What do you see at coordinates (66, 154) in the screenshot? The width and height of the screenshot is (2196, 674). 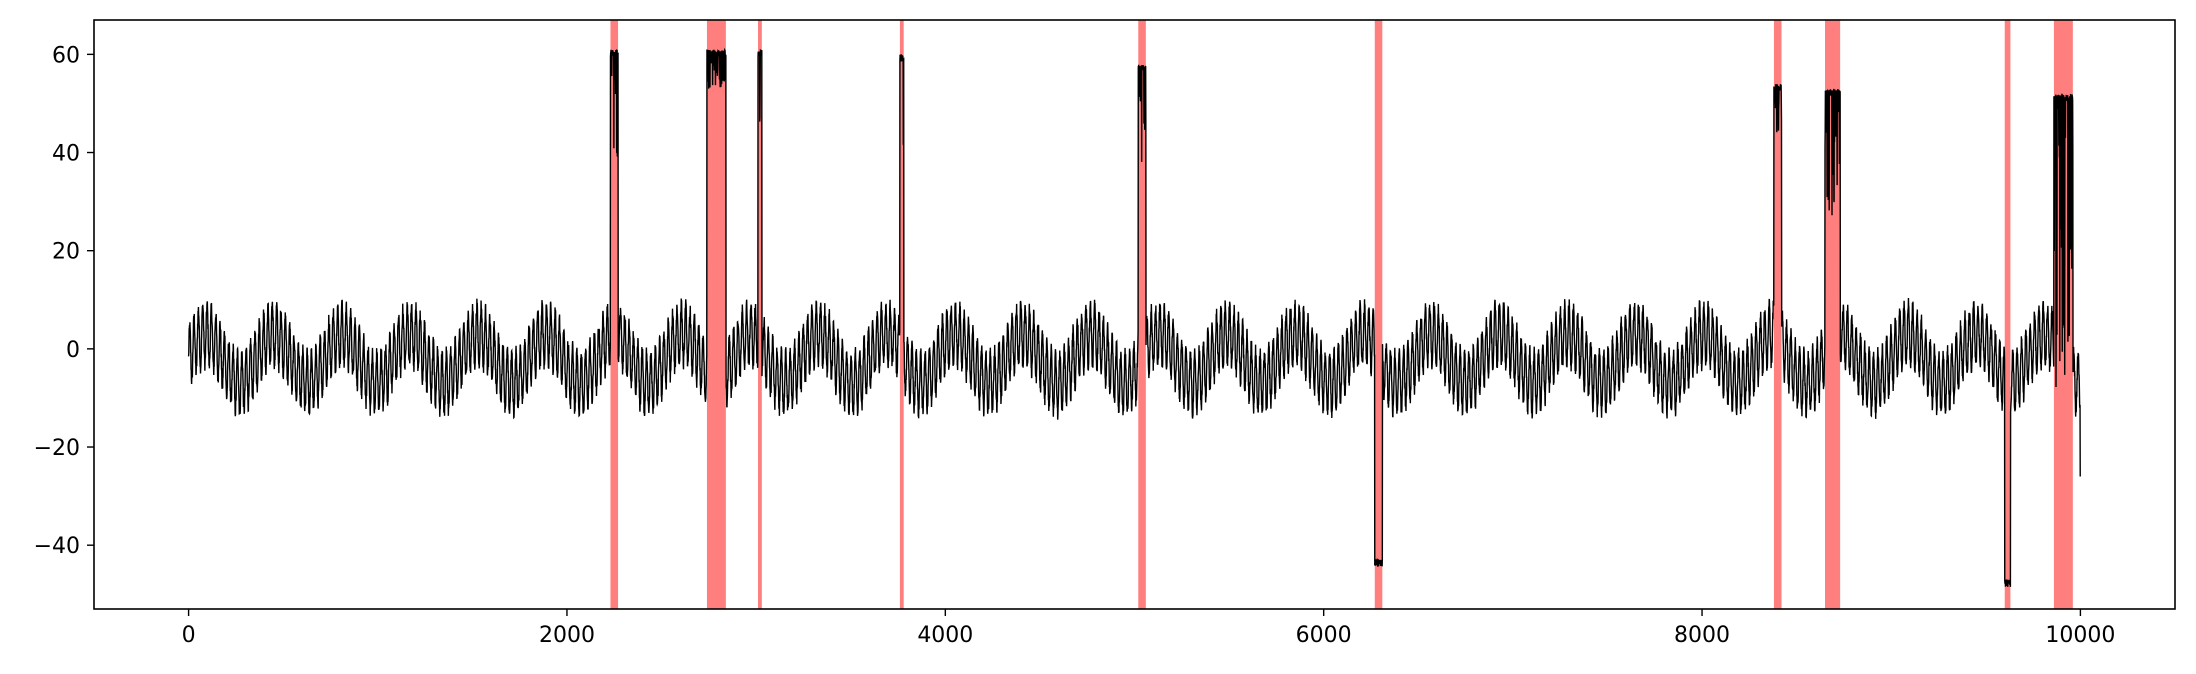 I see `y-tick-label: 40` at bounding box center [66, 154].